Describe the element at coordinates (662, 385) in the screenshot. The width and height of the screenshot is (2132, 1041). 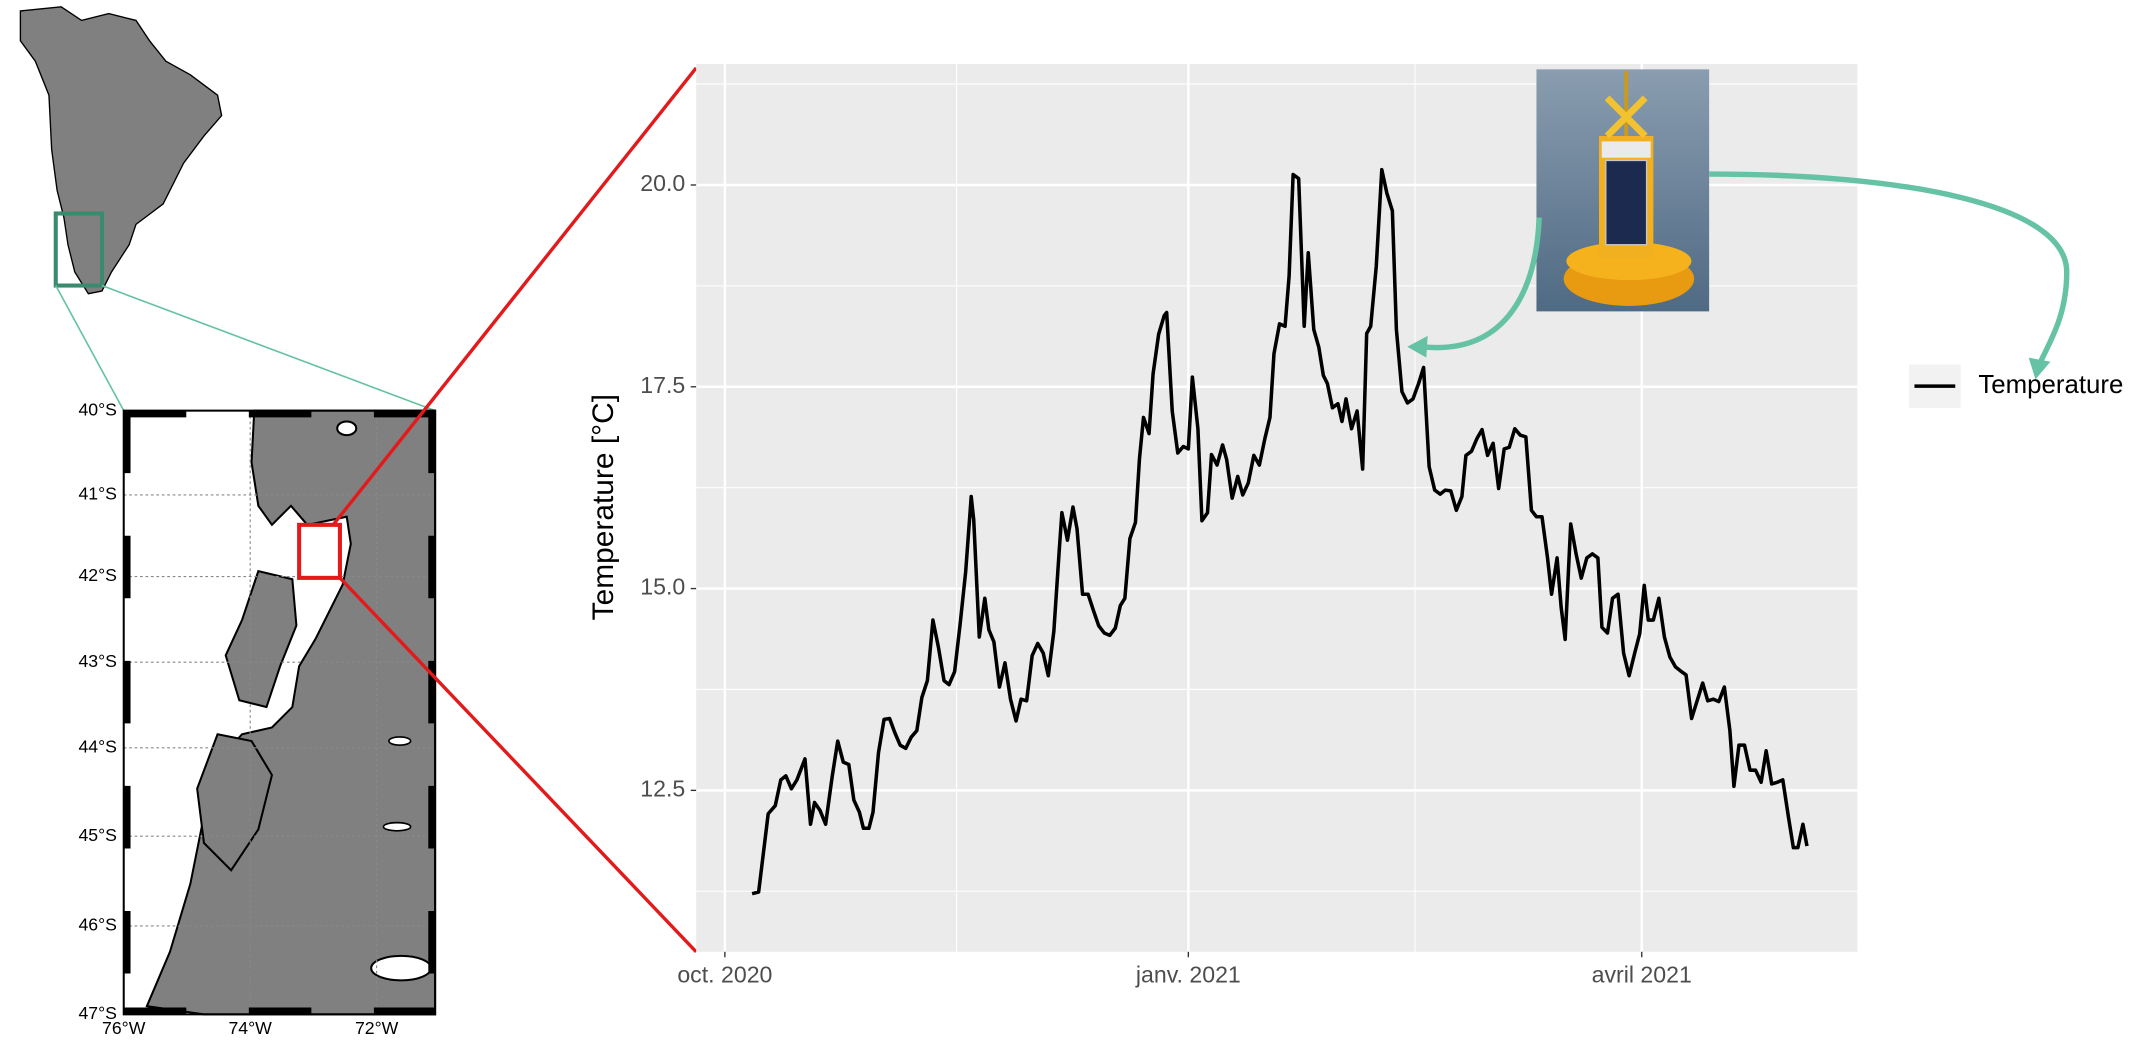
I see `y-tick-label: 17.5` at that location.